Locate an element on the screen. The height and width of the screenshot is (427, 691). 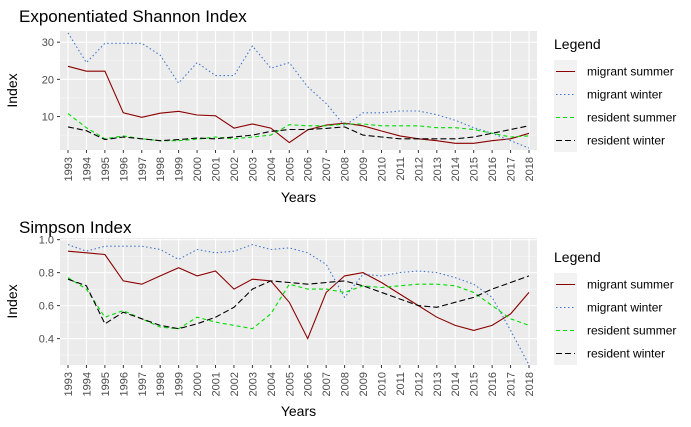
y-tick-label: 1.0 is located at coordinates (46, 241).